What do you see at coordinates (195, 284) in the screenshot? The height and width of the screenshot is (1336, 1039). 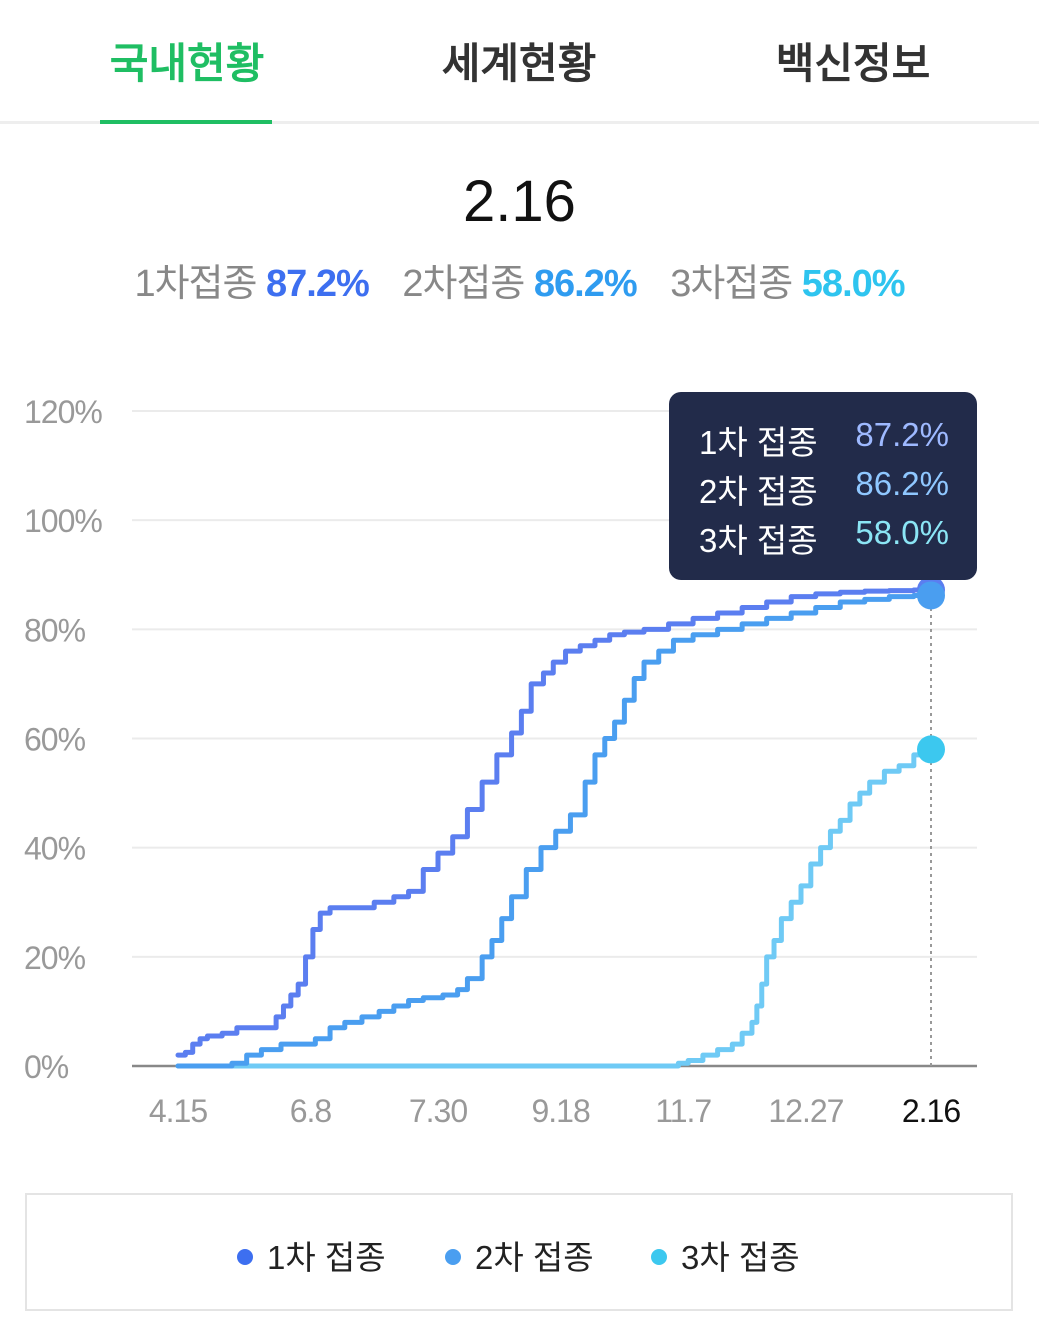 I see `summary-dose1-label: 1차접종` at bounding box center [195, 284].